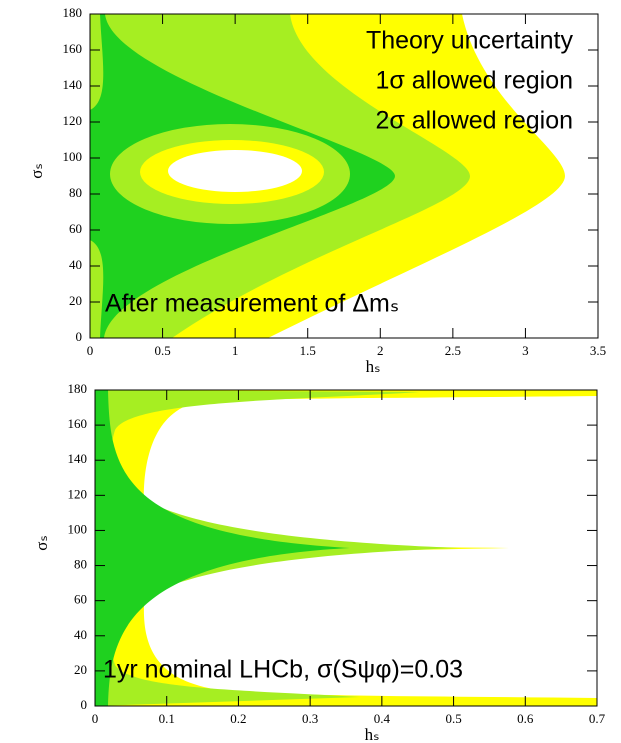 The width and height of the screenshot is (621, 743). What do you see at coordinates (475, 121) in the screenshot?
I see `legend-entry: 2σ allowed region` at bounding box center [475, 121].